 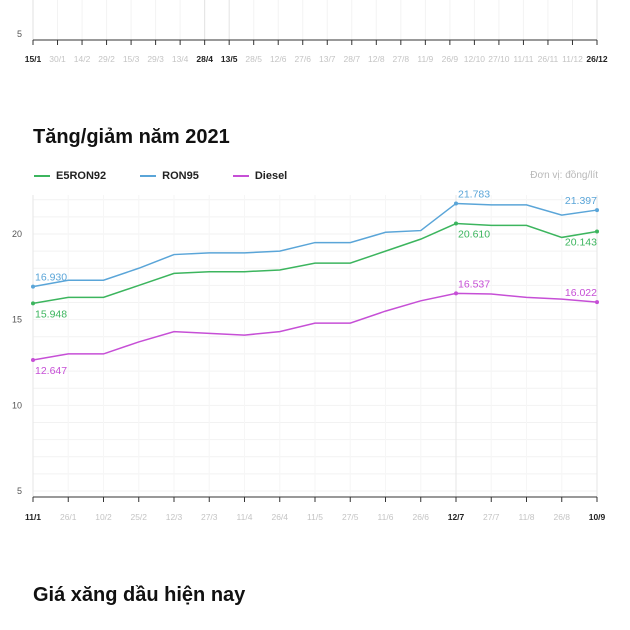 I want to click on x-tick-label: 26/4, so click(x=279, y=517).